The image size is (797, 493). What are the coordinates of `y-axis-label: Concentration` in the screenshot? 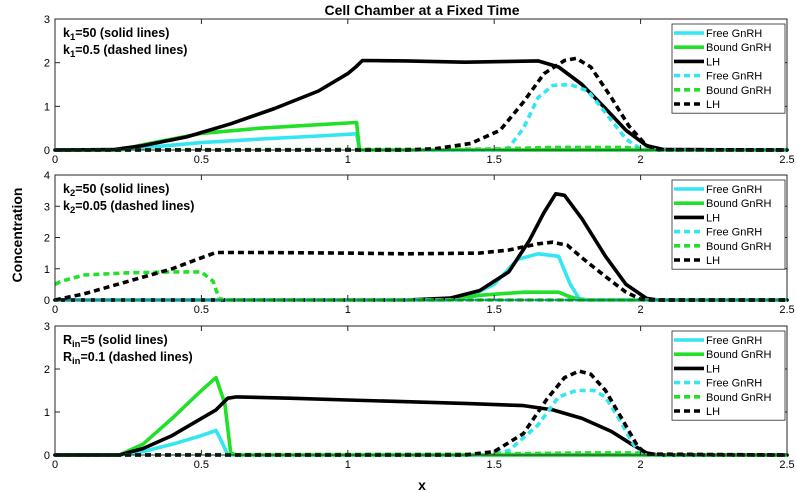 It's located at (17, 235).